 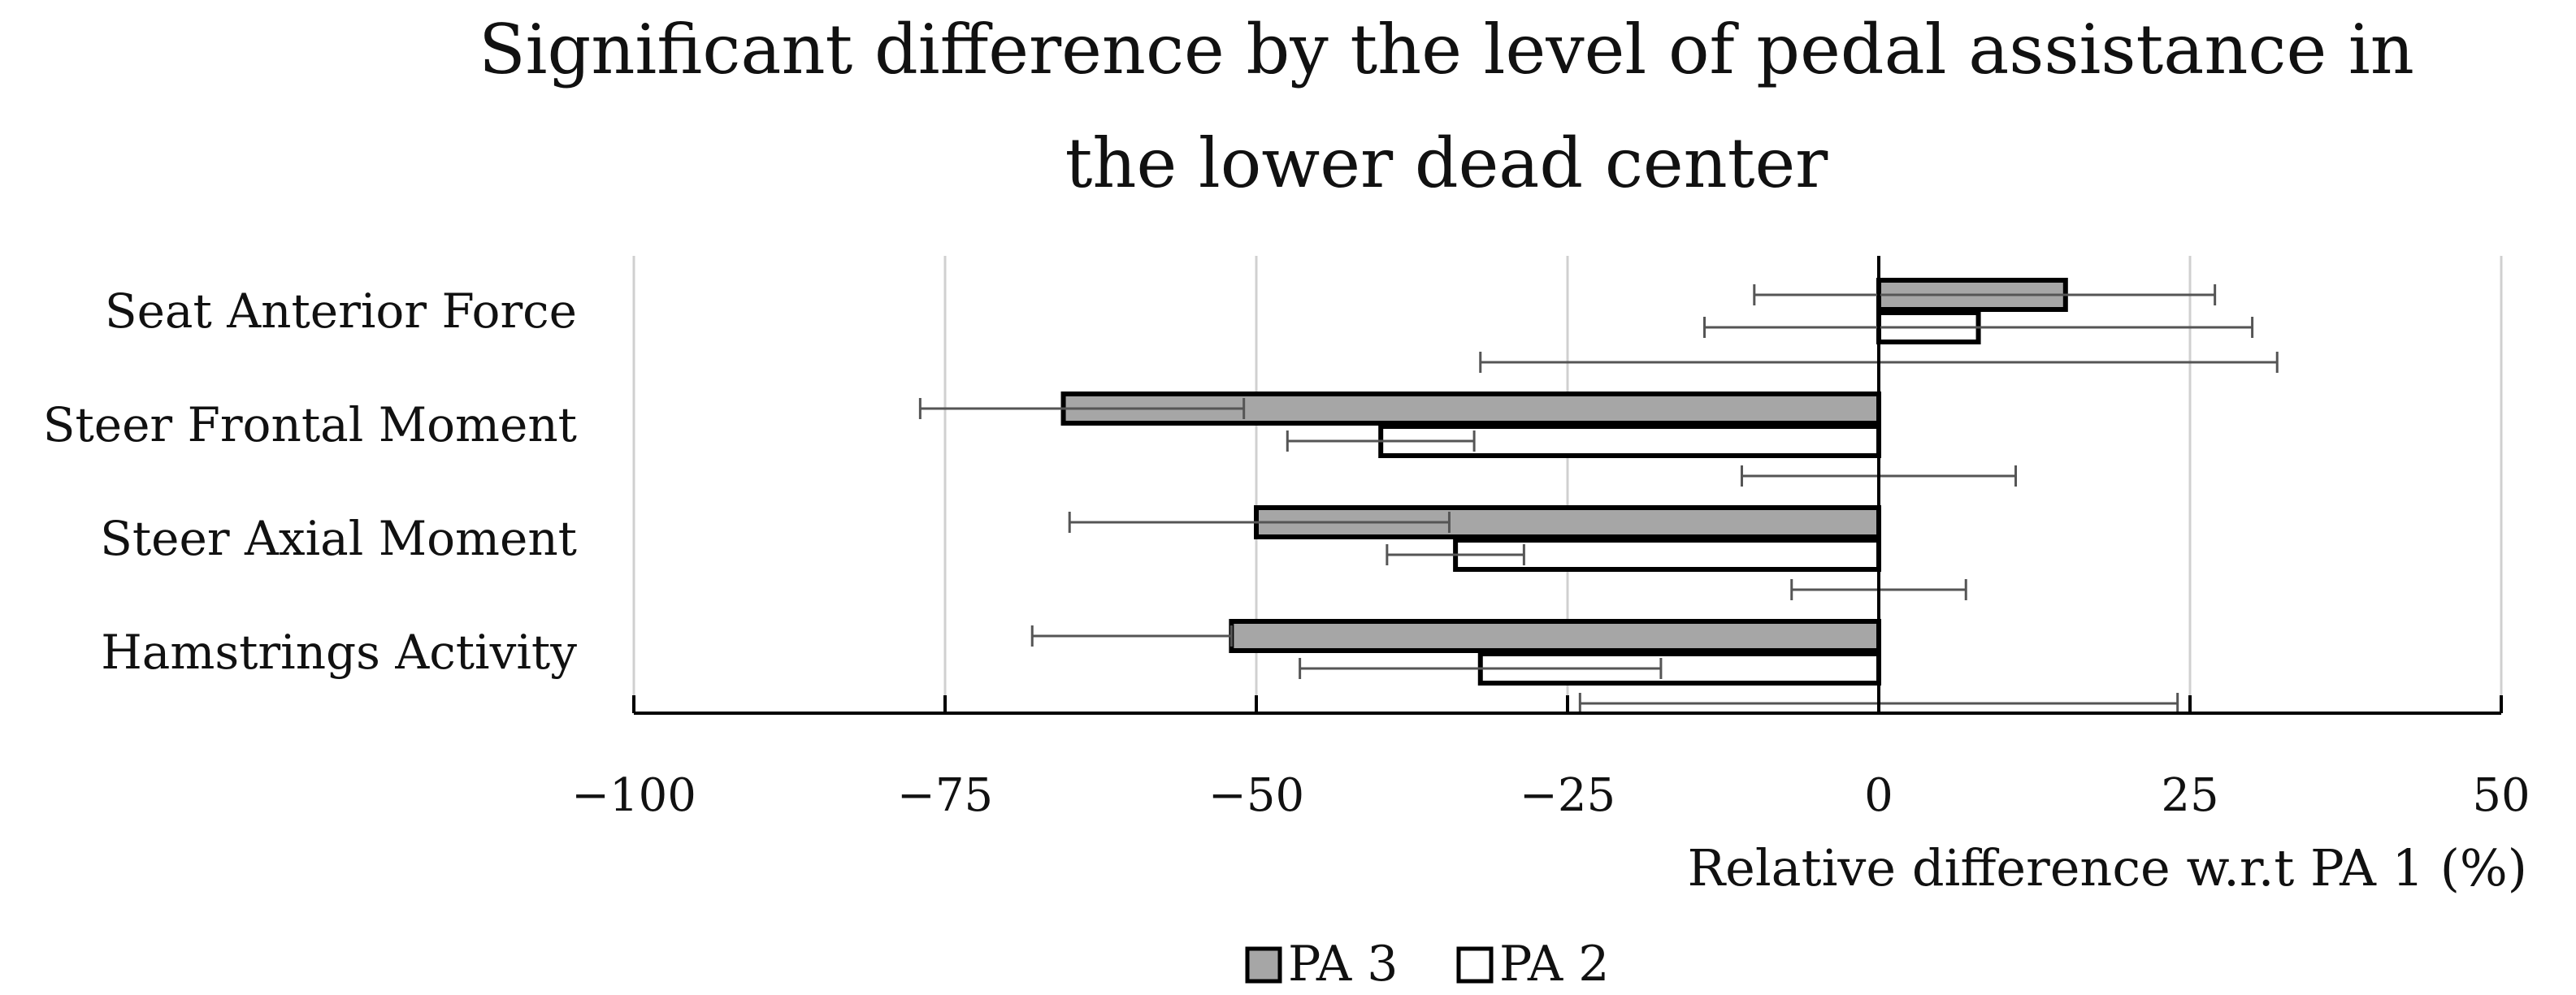 What do you see at coordinates (2189, 795) in the screenshot?
I see `x-tick-label-5: 25` at bounding box center [2189, 795].